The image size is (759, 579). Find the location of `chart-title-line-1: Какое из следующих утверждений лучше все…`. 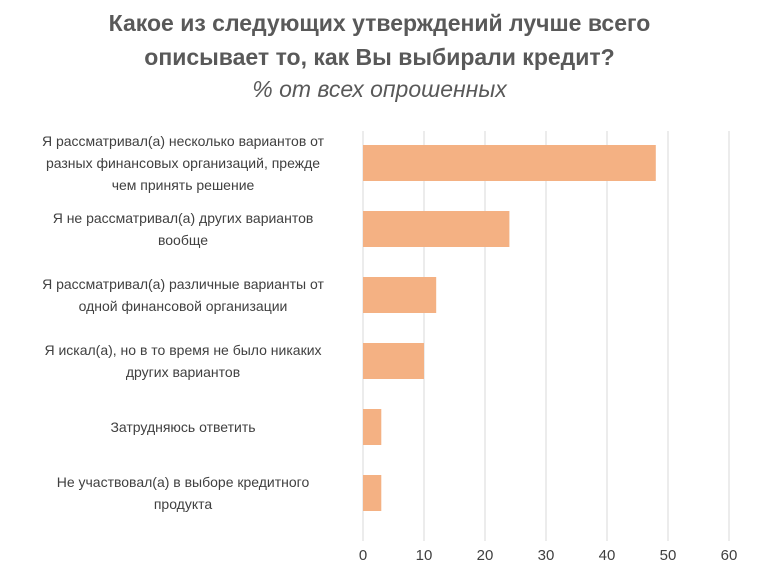

chart-title-line-1: Какое из следующих утверждений лучше все… is located at coordinates (379, 23).